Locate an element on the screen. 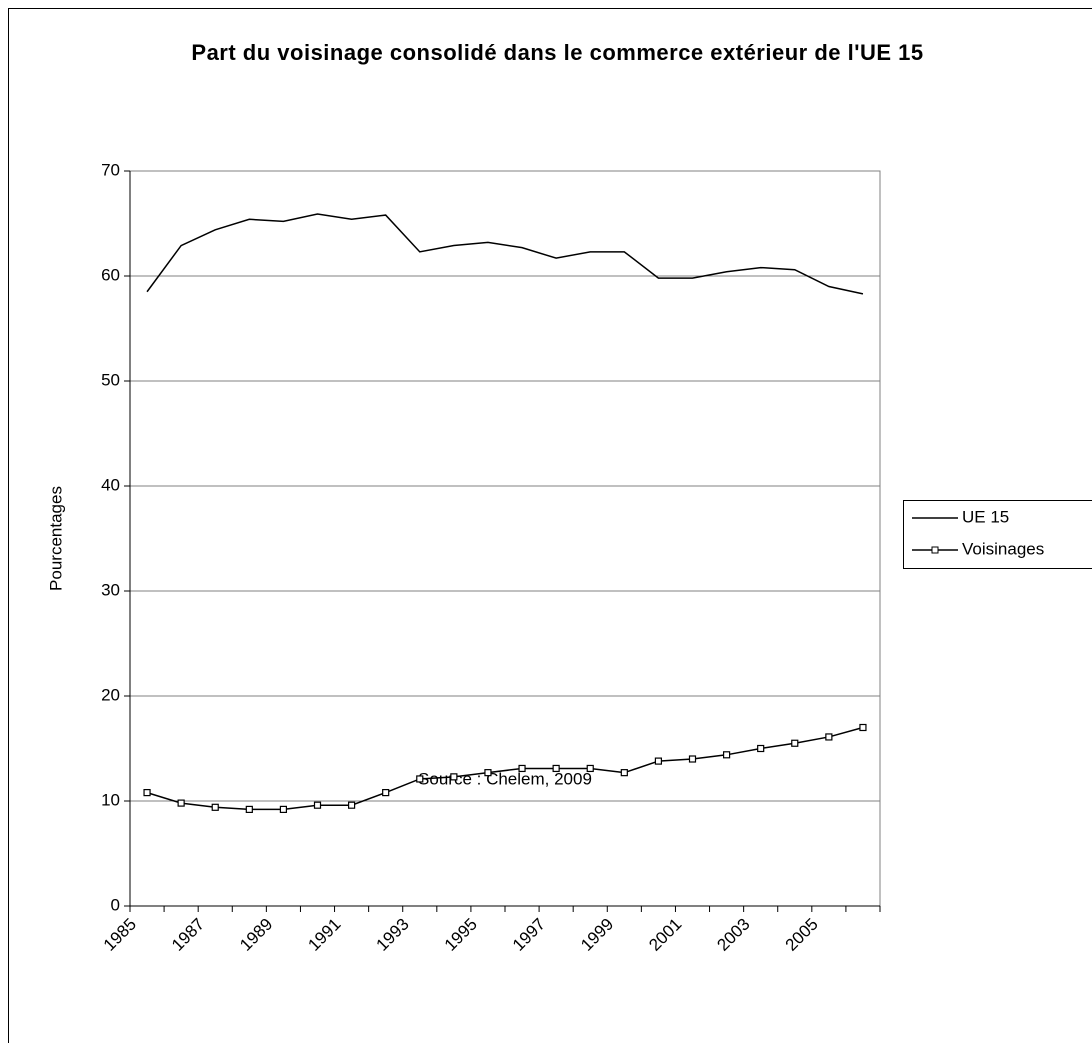  y-axis-label: Pourcentages is located at coordinates (55, 538).